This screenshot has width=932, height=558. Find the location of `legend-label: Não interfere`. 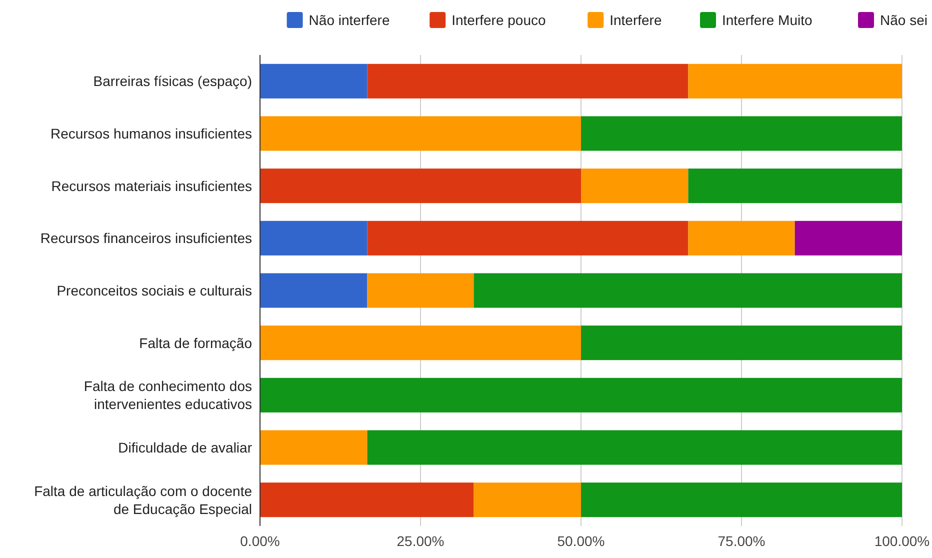

legend-label: Não interfere is located at coordinates (349, 20).